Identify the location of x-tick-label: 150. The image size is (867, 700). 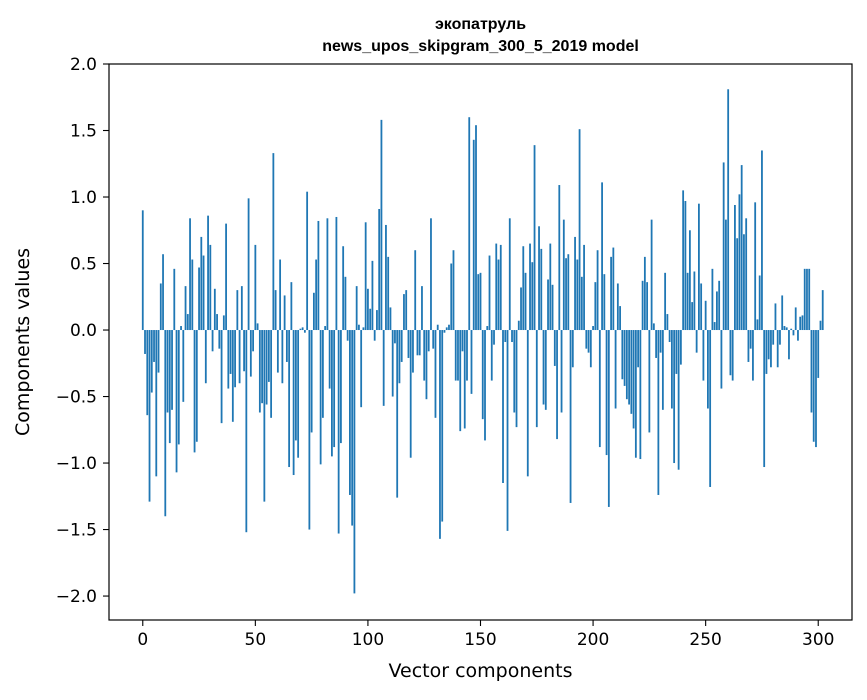
(480, 640).